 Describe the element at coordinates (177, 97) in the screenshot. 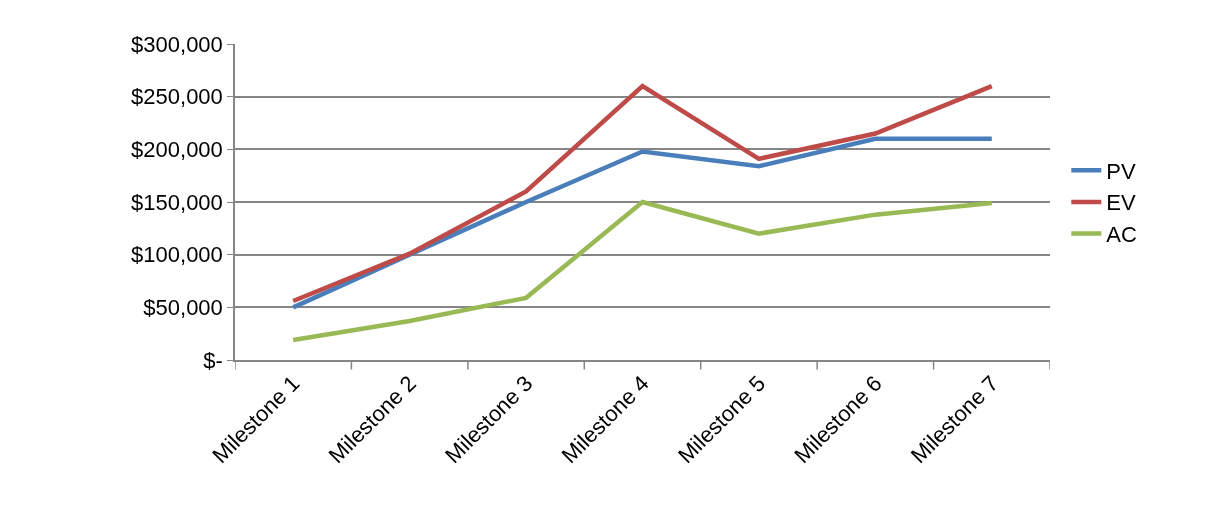

I see `y-tick-label: $250,000` at that location.